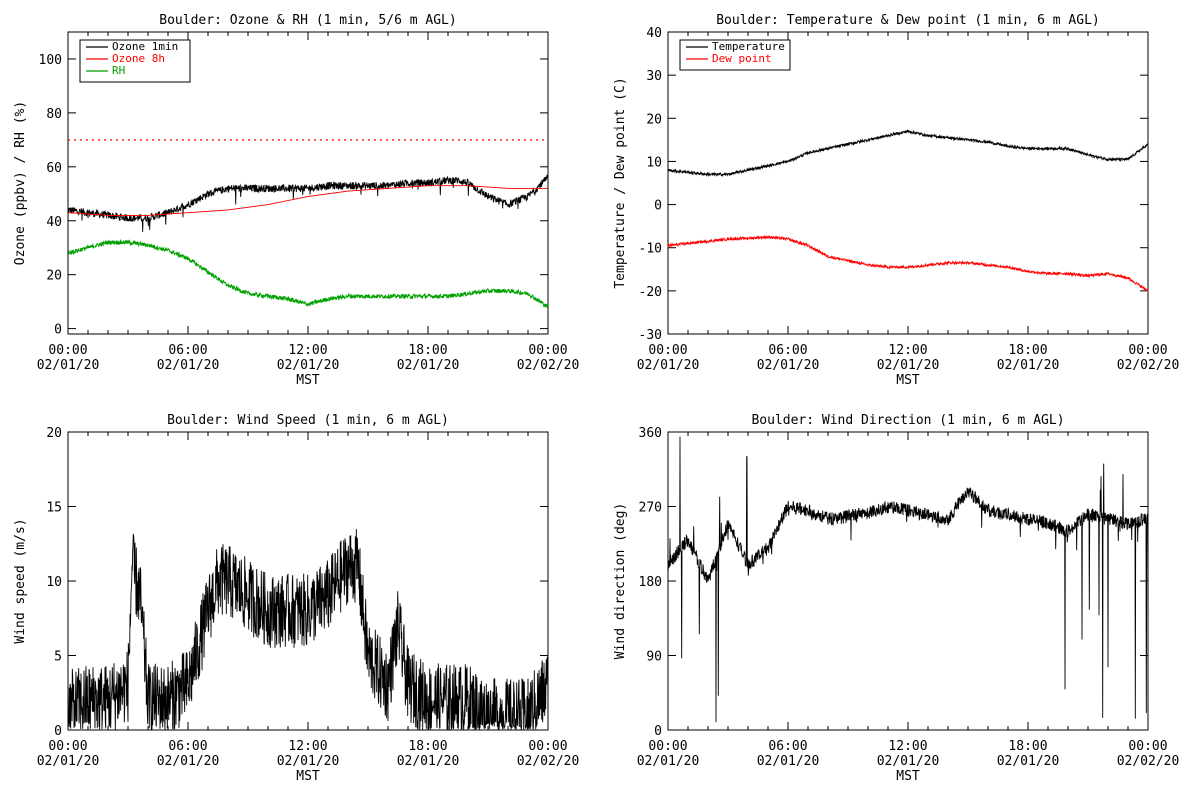 The image size is (1200, 800). I want to click on y-tick-label: -30, so click(650, 335).